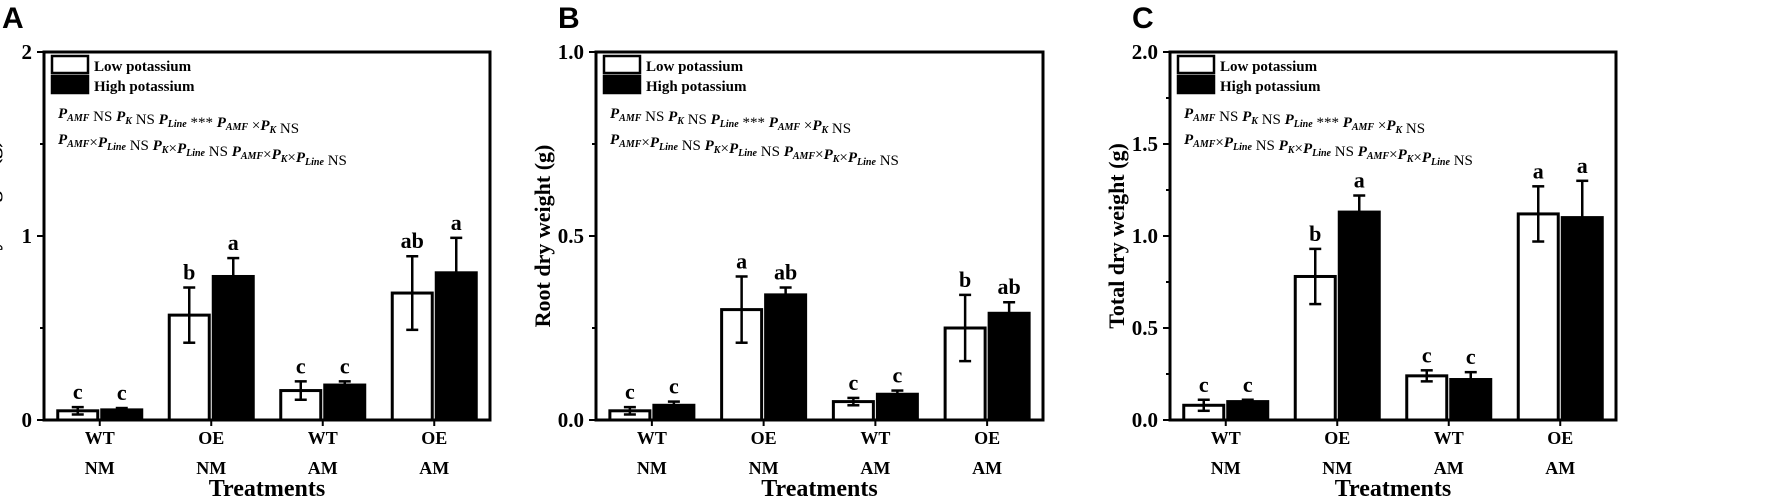  What do you see at coordinates (13, 18) in the screenshot?
I see `panel-label: A` at bounding box center [13, 18].